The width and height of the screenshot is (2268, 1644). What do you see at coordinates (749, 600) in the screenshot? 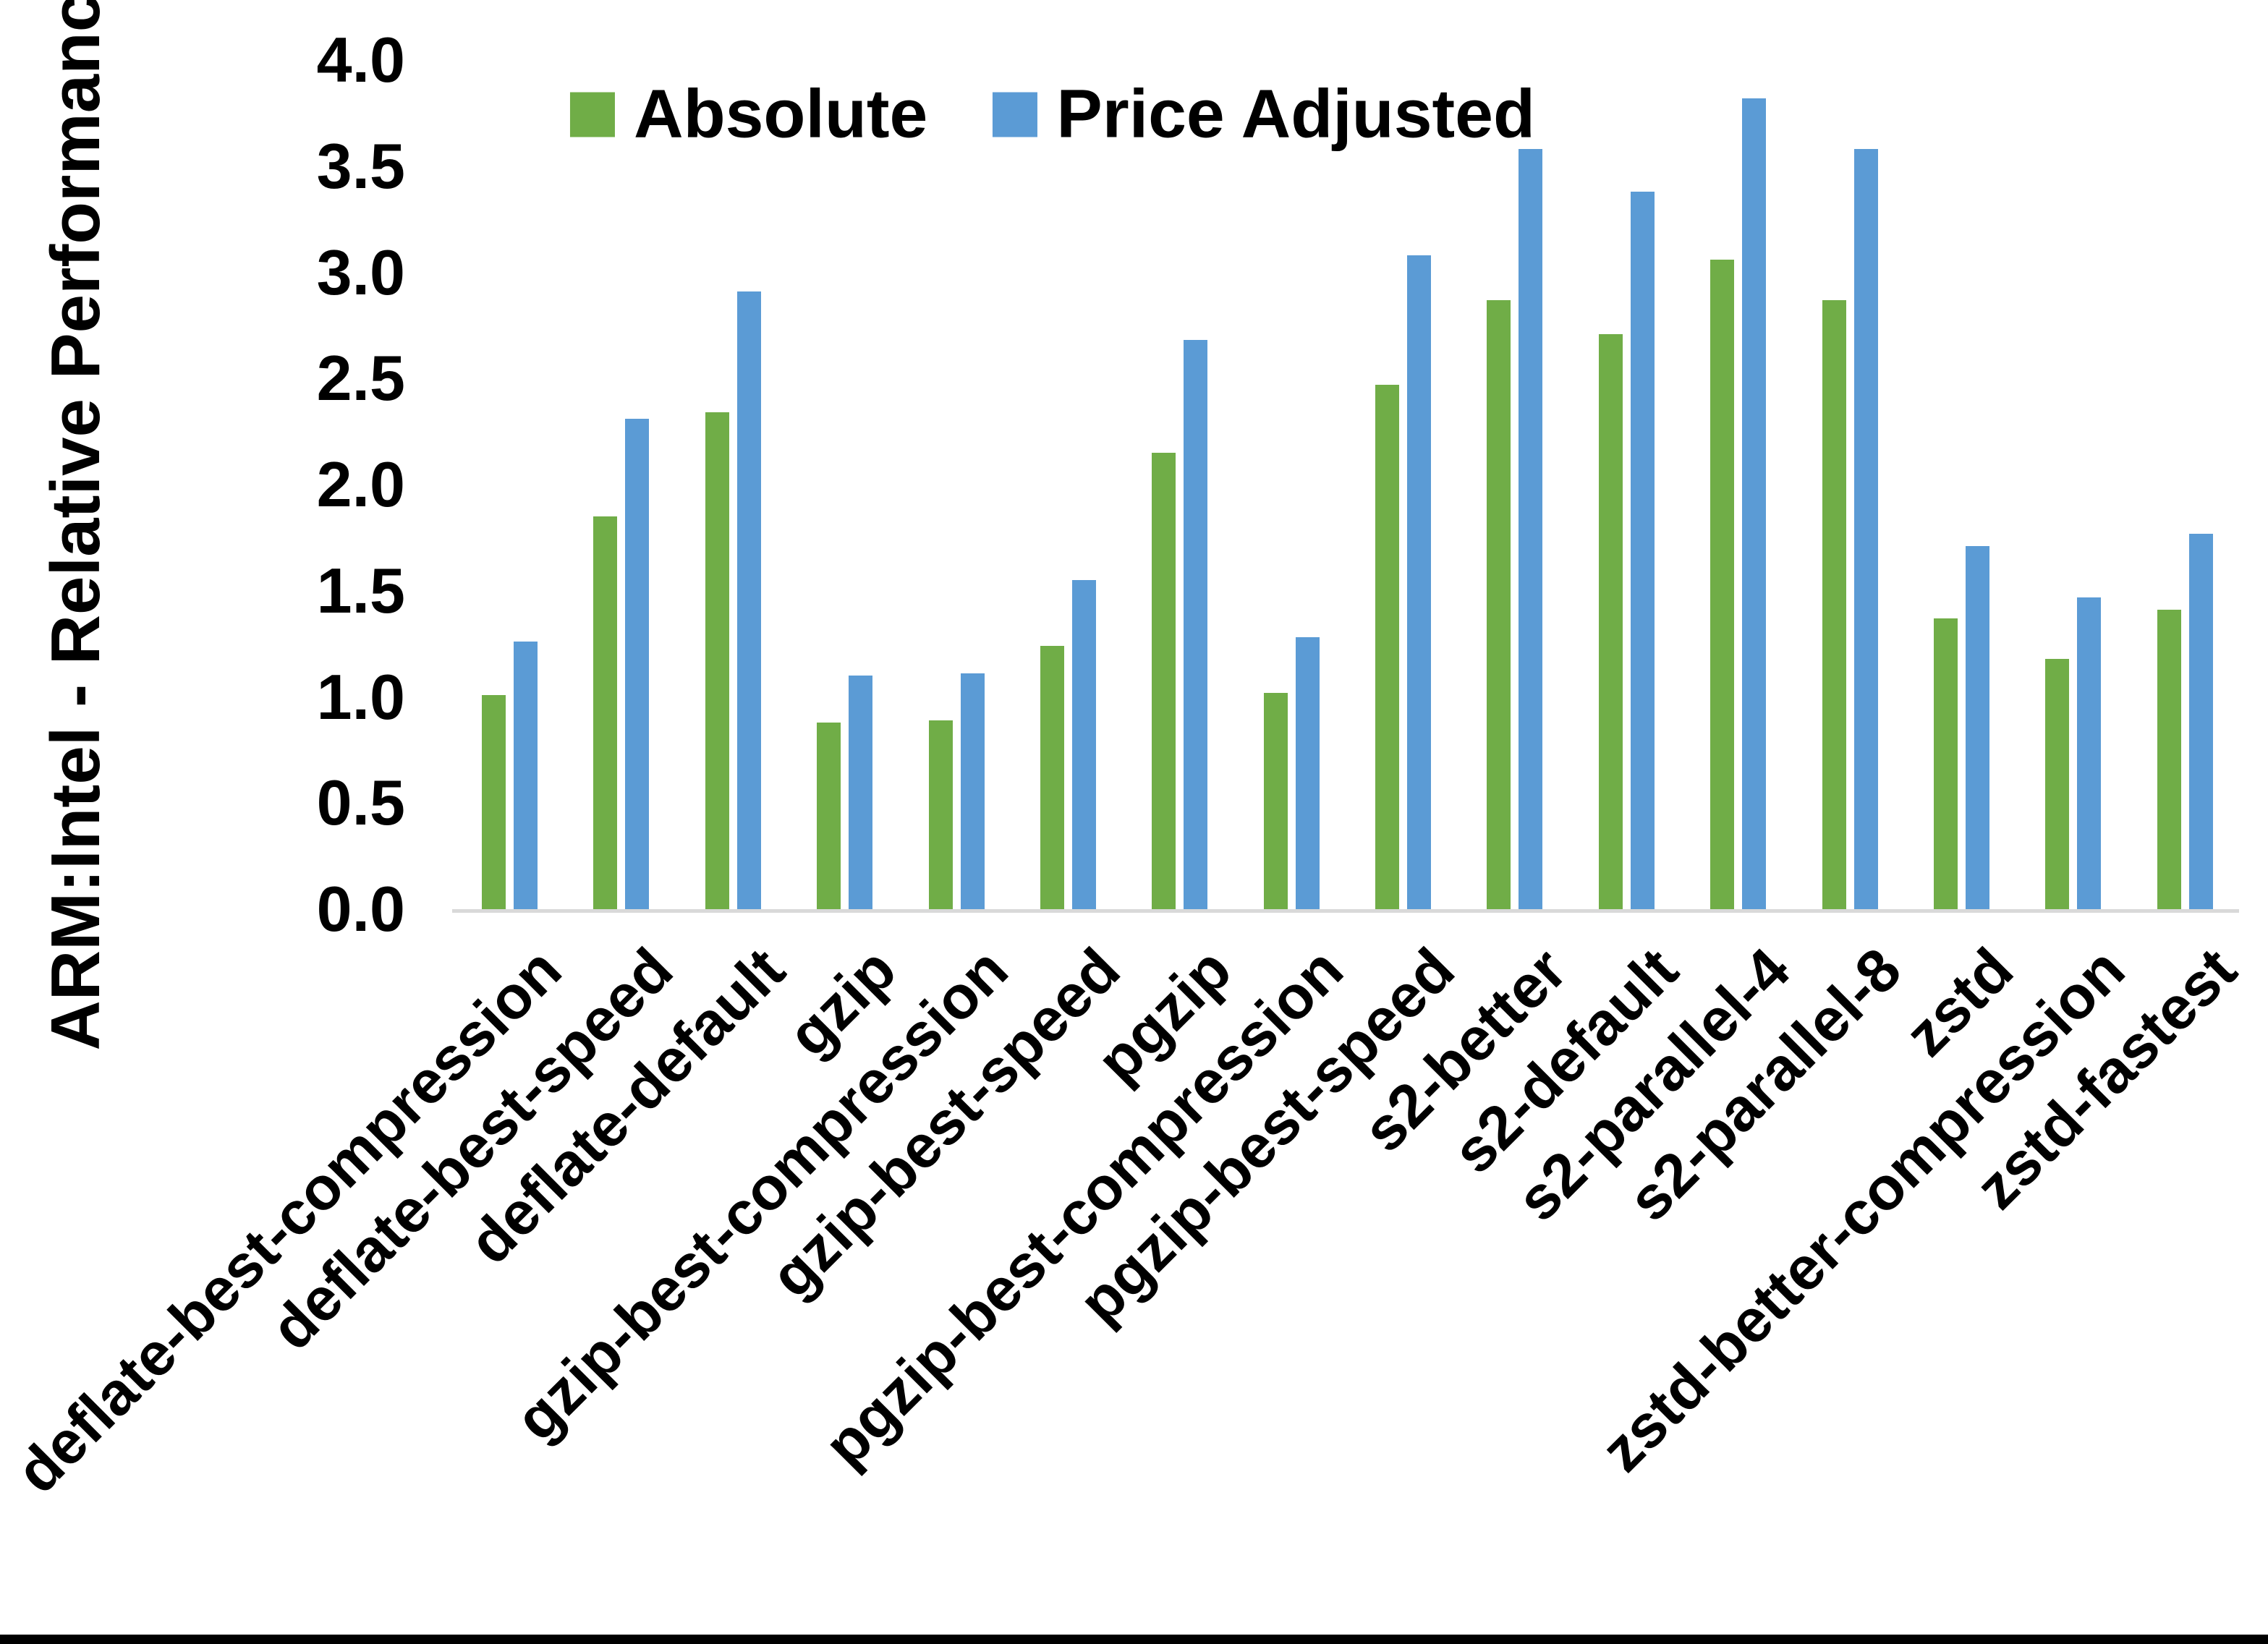
I see `bar-price-adjusted-deflate-default` at bounding box center [749, 600].